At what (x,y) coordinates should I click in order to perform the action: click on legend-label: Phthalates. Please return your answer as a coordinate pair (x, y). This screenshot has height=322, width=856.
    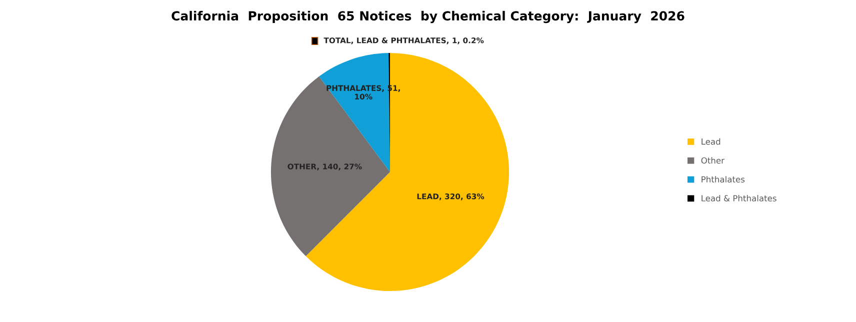
    Looking at the image, I should click on (723, 179).